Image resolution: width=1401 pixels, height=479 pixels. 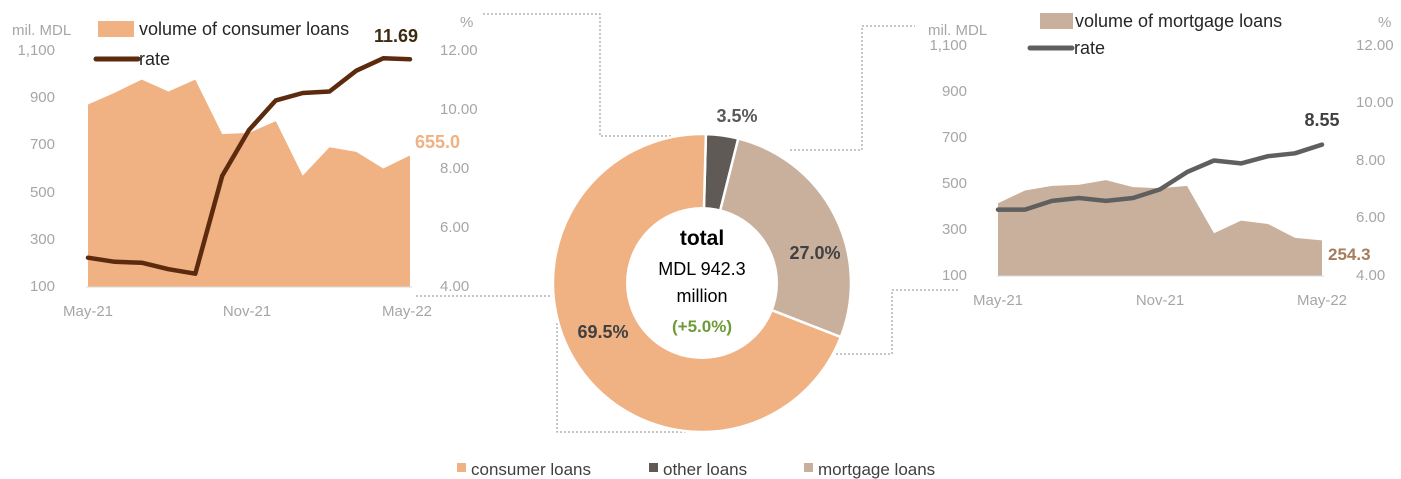 I want to click on donut-center-unit: million, so click(x=701, y=296).